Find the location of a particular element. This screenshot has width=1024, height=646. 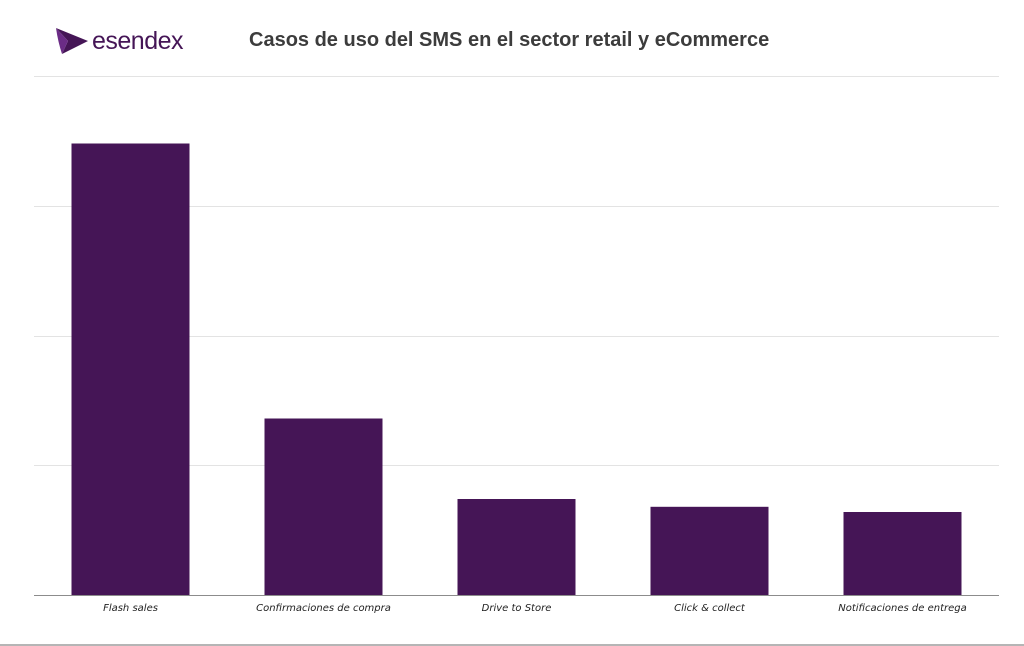

esendex-logo: esendex is located at coordinates (119, 41).